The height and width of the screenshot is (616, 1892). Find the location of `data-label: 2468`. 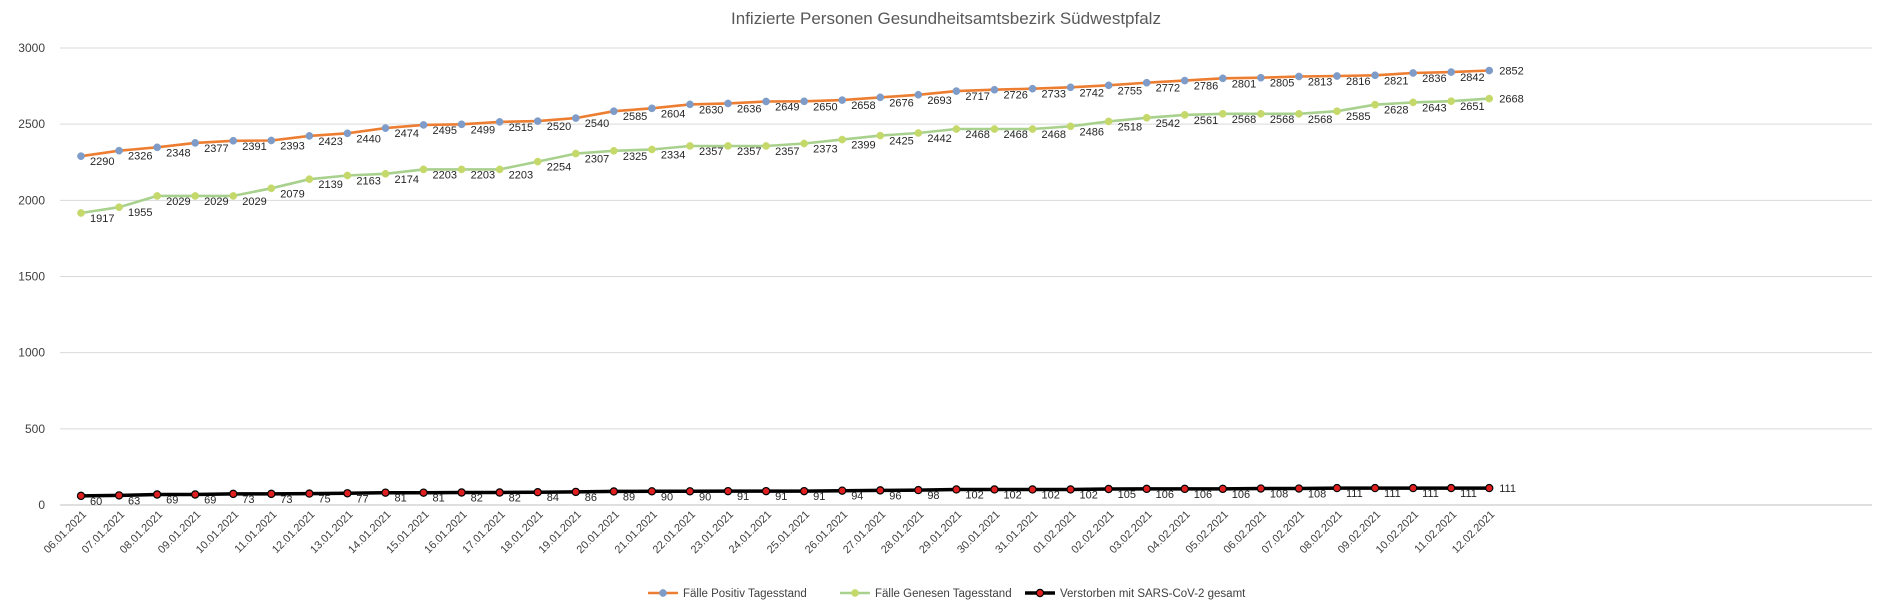

data-label: 2468 is located at coordinates (1015, 135).